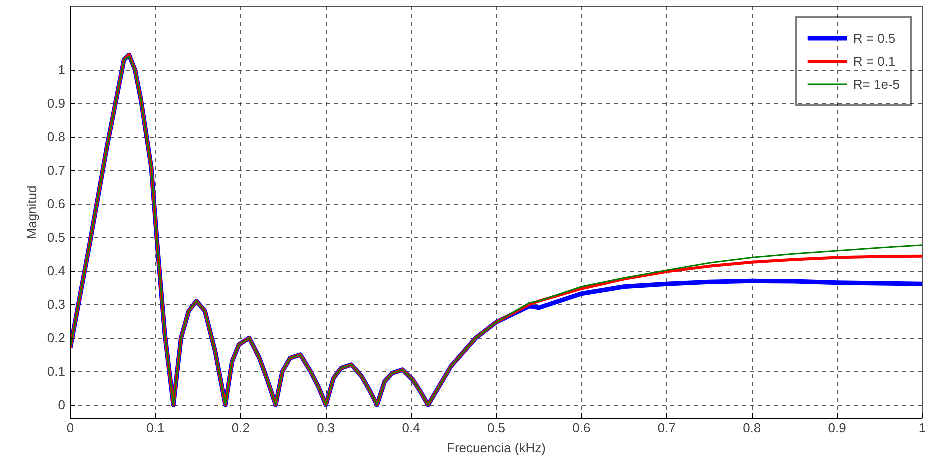 The width and height of the screenshot is (928, 468). Describe the element at coordinates (581, 428) in the screenshot. I see `x-tick-label: 0.6` at that location.